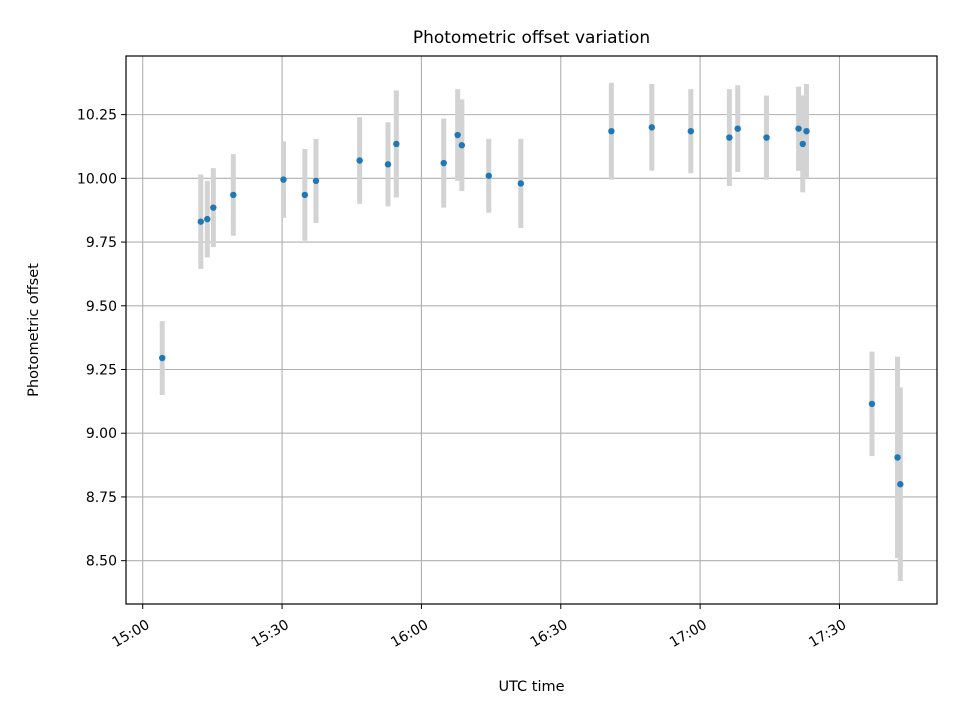 This screenshot has height=720, width=960. I want to click on y-tick-label: 8.75, so click(101, 498).